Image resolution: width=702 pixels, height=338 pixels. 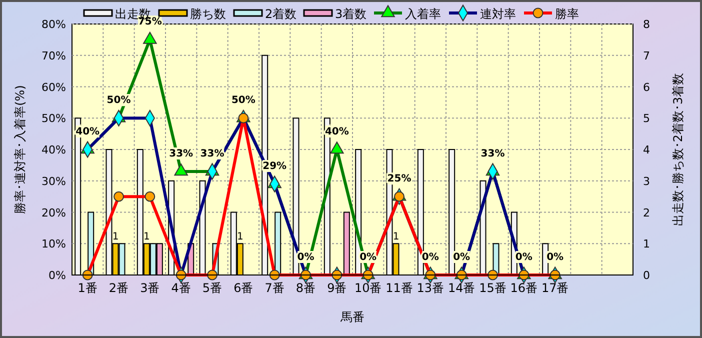 What do you see at coordinates (492, 288) in the screenshot?
I see `x-tick-label: 15番` at bounding box center [492, 288].